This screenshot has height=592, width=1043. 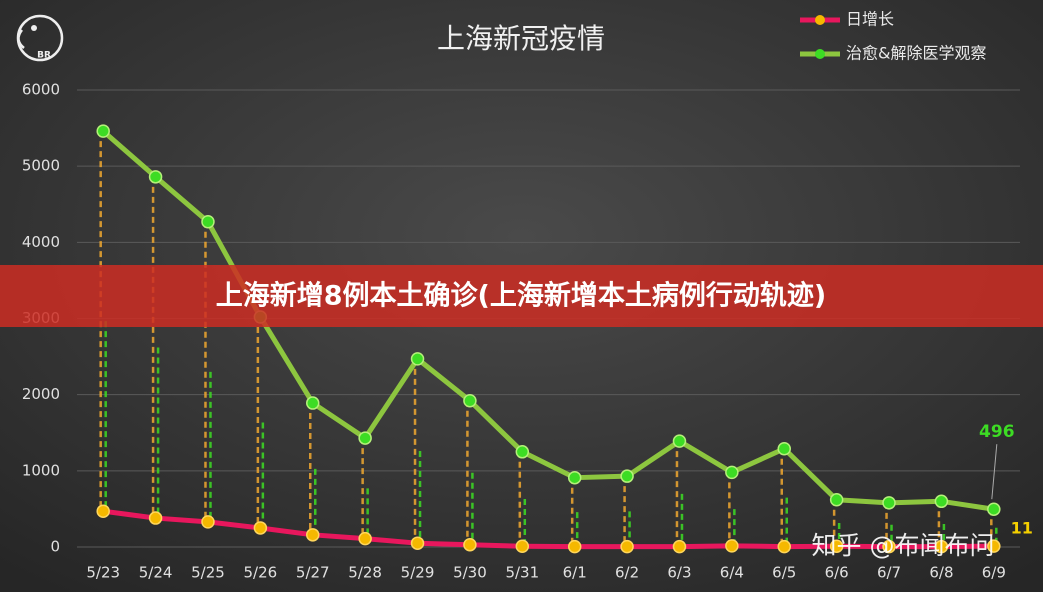 What do you see at coordinates (941, 573) in the screenshot?
I see `x-tick-label: 6/8` at bounding box center [941, 573].